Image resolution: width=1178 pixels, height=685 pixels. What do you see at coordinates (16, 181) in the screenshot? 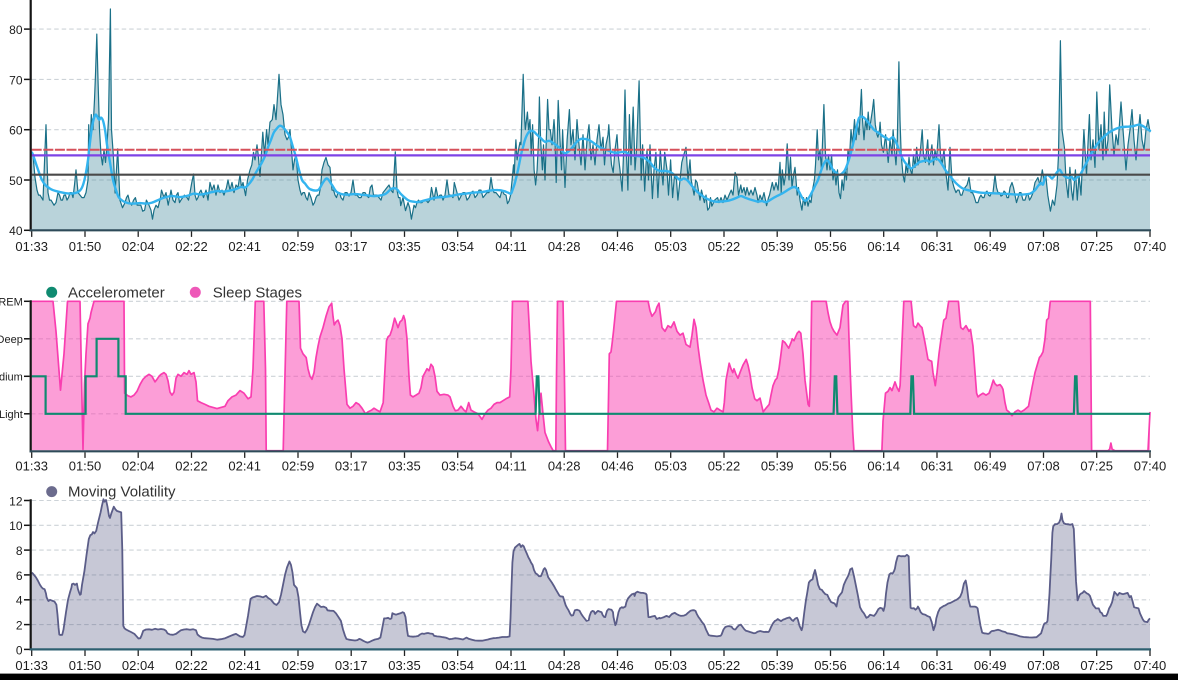
I see `svg-text: 50` at bounding box center [16, 181].